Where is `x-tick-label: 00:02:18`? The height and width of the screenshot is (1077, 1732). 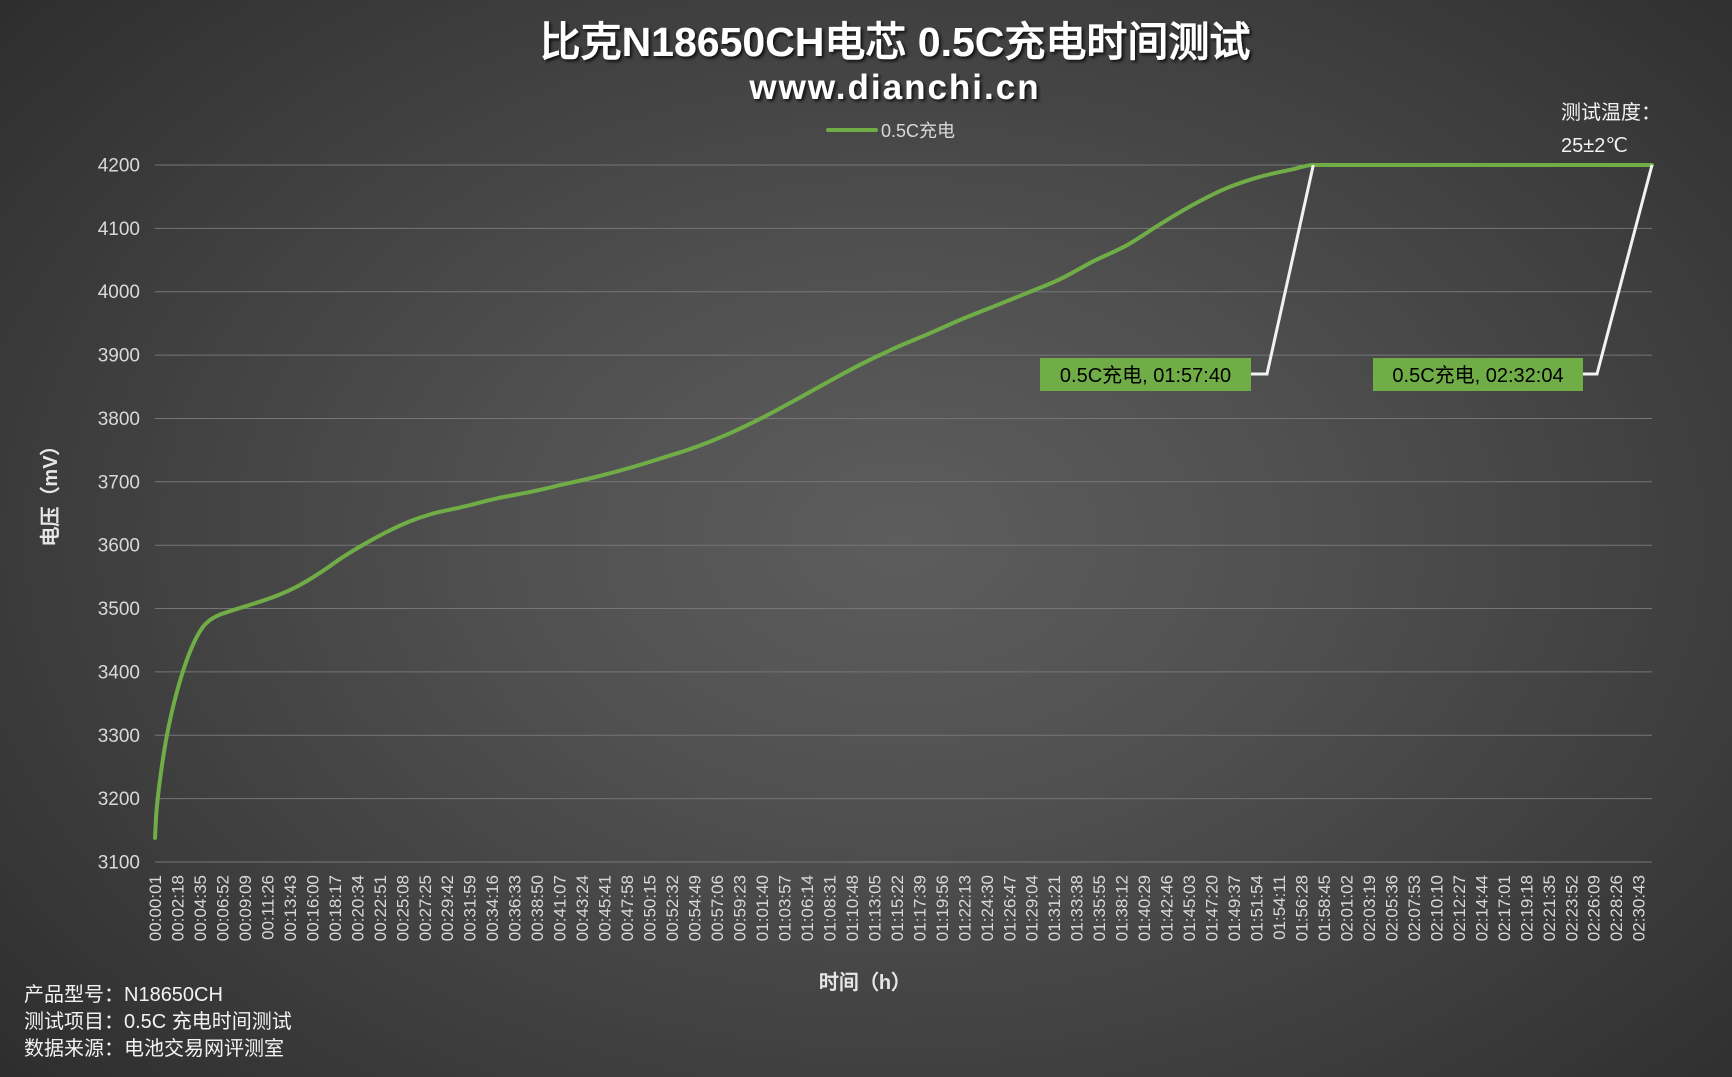
x-tick-label: 00:02:18 is located at coordinates (178, 908).